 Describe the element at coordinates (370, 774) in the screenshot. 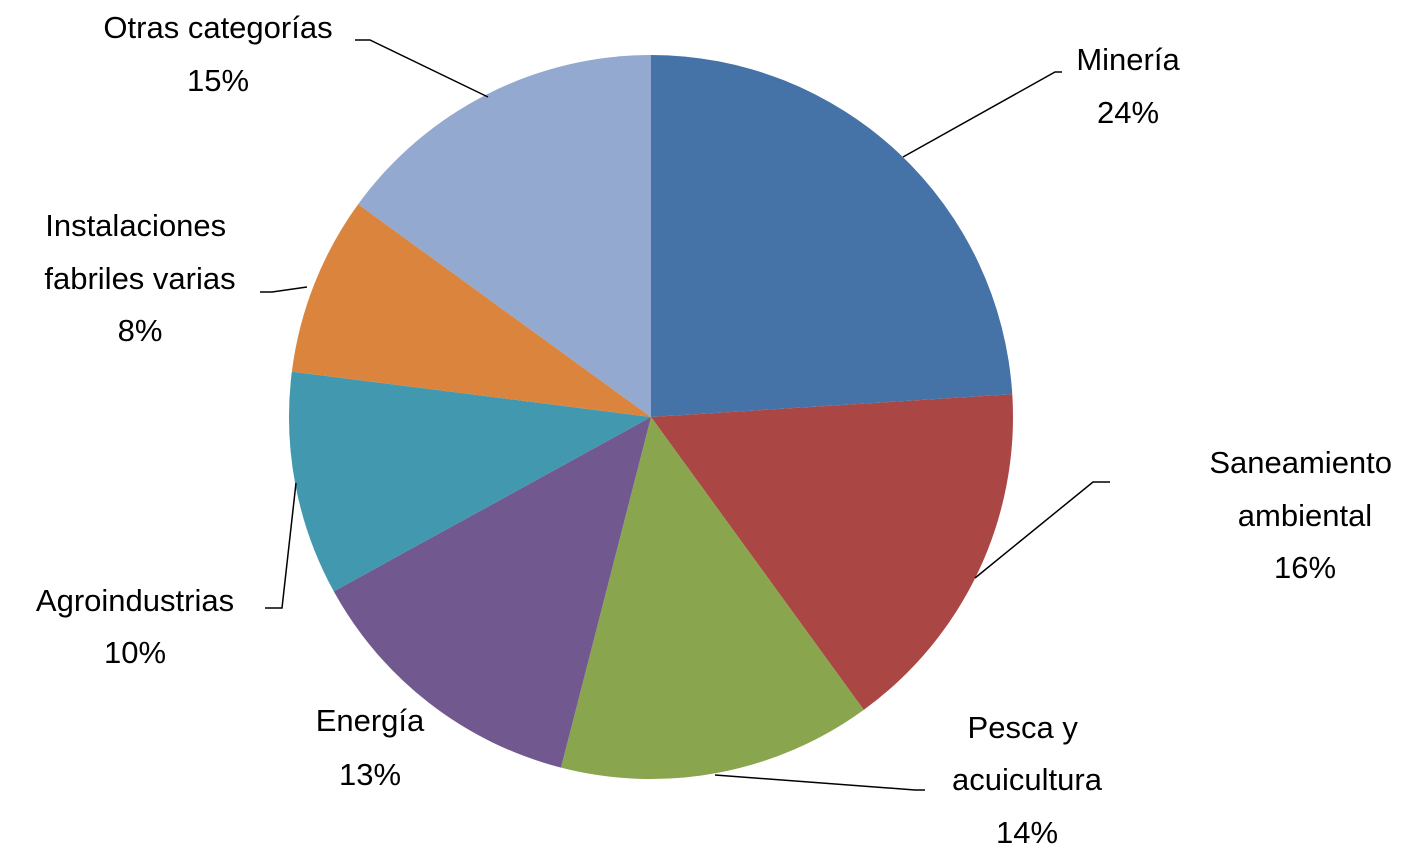

I see `value-label: 13%` at that location.